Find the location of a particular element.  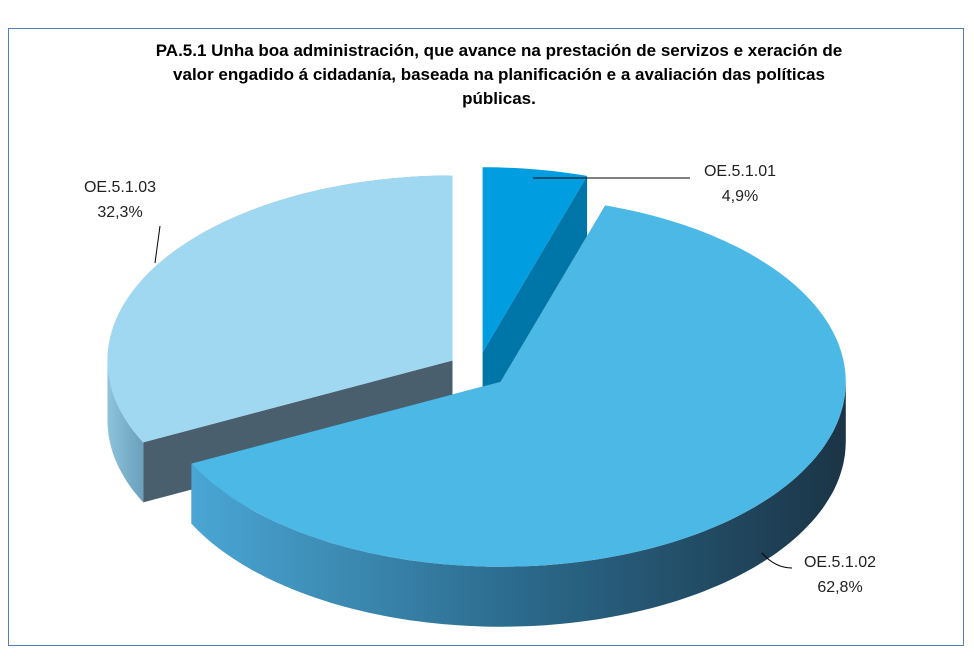

slice-radial-face is located at coordinates (535, 294).